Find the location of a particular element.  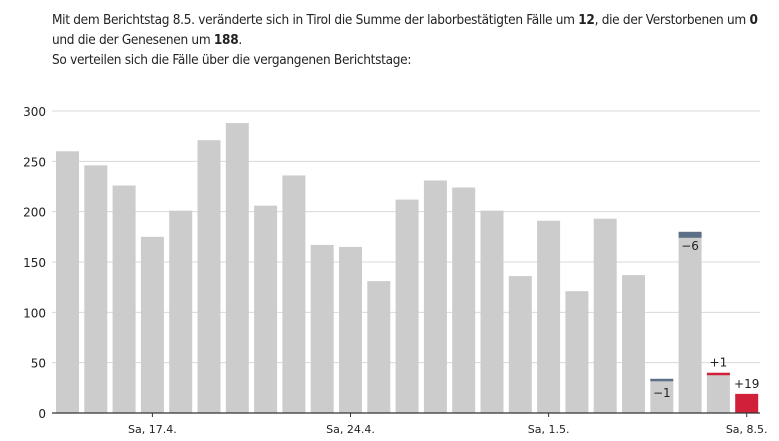

change-label: +19 is located at coordinates (746, 384).